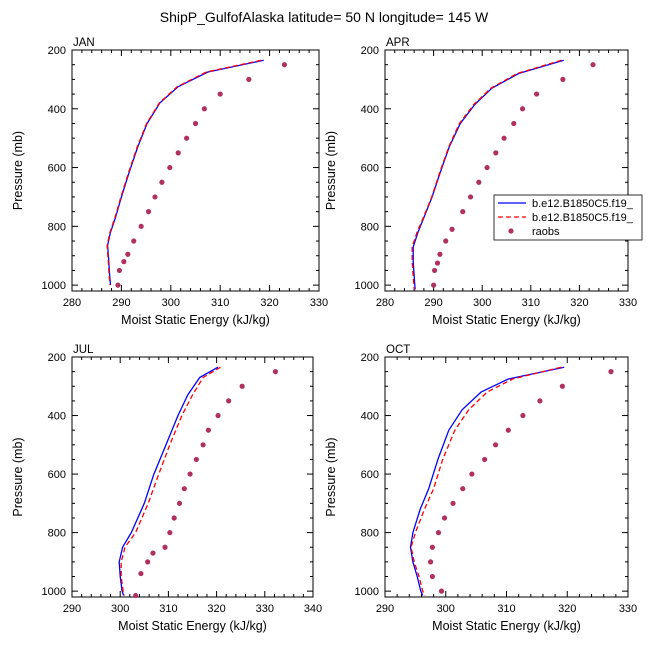  What do you see at coordinates (398, 43) in the screenshot?
I see `panel-label: APR` at bounding box center [398, 43].